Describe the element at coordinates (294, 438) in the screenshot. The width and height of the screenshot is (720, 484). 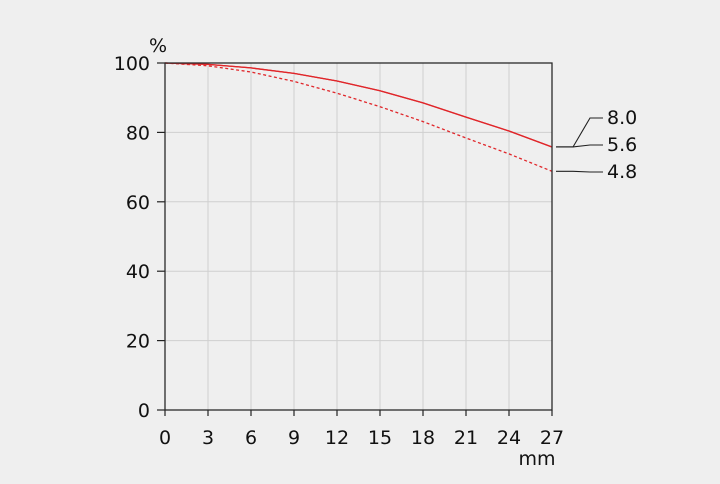
I see `x-tick-label: 9` at that location.